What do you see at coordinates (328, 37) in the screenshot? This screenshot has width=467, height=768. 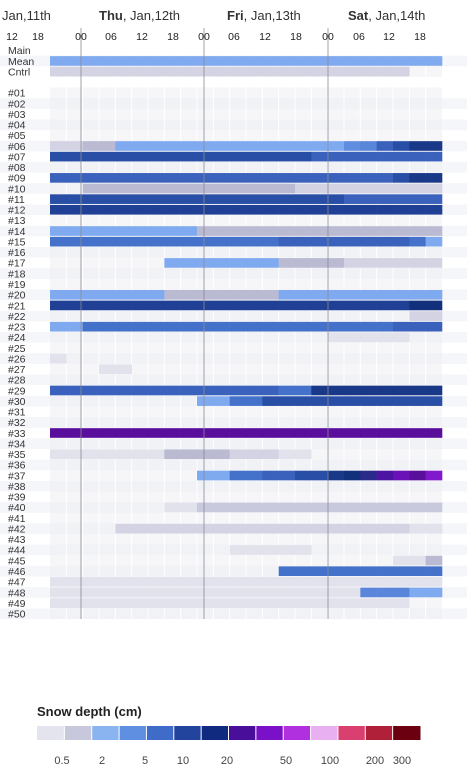 I see `hour-tick-10: 00` at bounding box center [328, 37].